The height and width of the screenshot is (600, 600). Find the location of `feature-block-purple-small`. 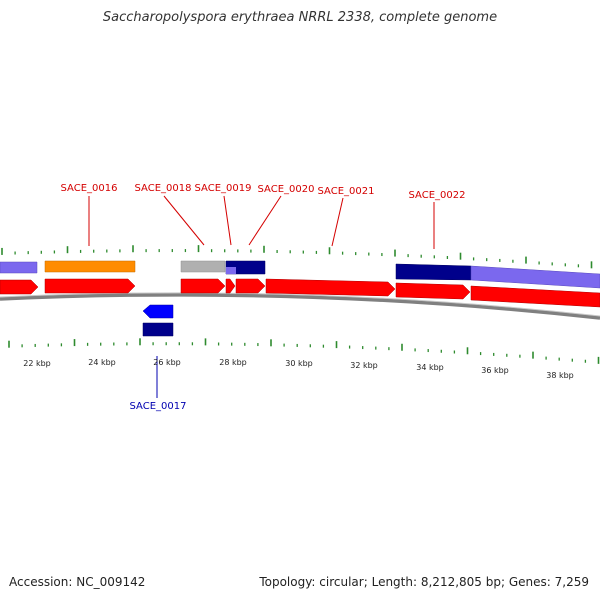

feature-block-purple-small is located at coordinates (231, 270).